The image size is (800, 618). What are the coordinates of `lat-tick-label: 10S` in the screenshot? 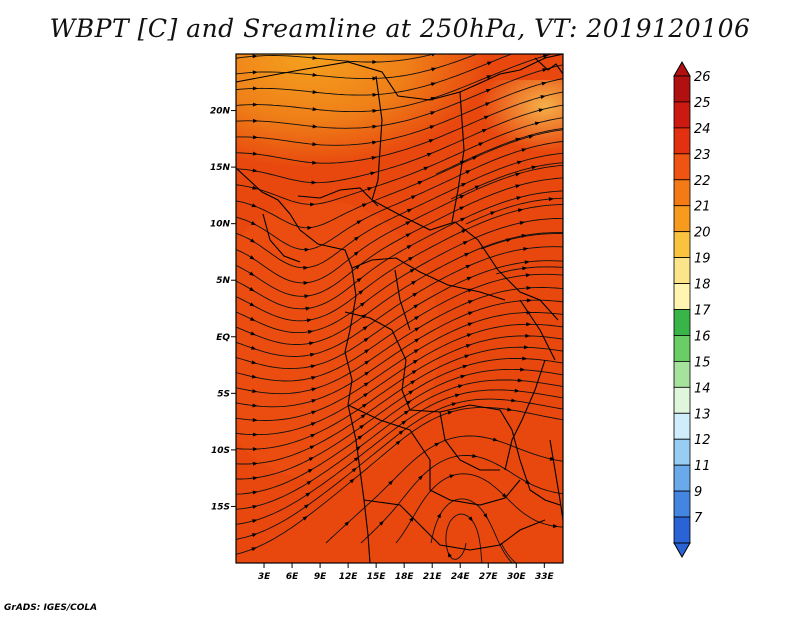 It's located at (220, 451).